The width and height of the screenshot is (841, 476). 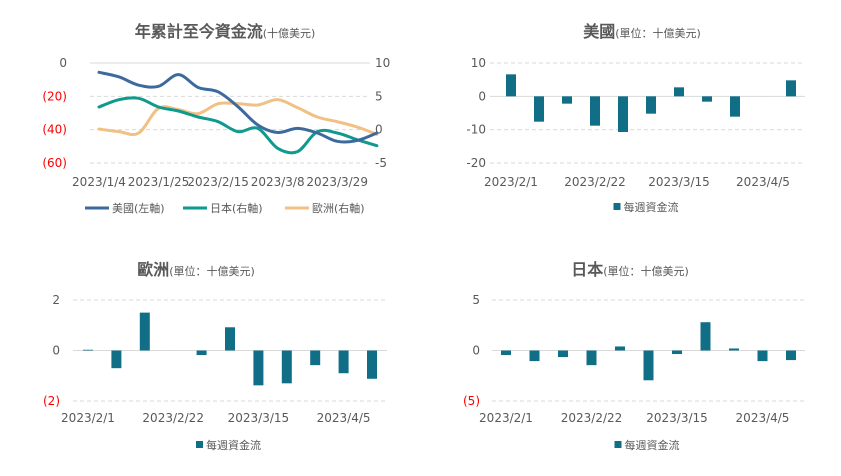 What do you see at coordinates (478, 63) in the screenshot?
I see `y-tick-label: 10` at bounding box center [478, 63].